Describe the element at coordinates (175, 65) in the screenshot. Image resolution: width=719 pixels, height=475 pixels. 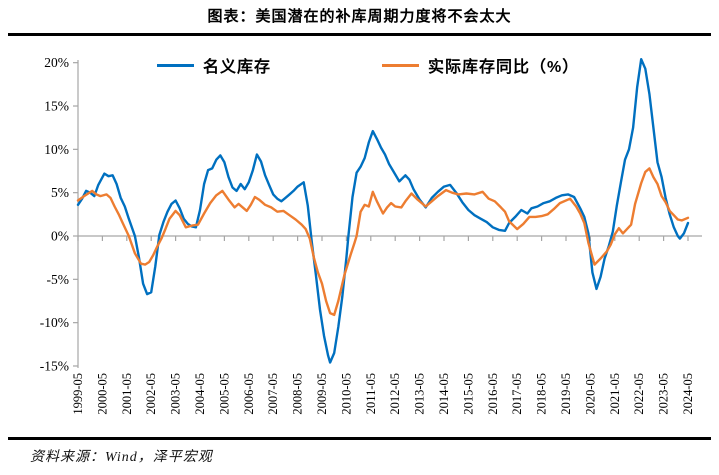
I see `legend-line-blue-icon` at that location.